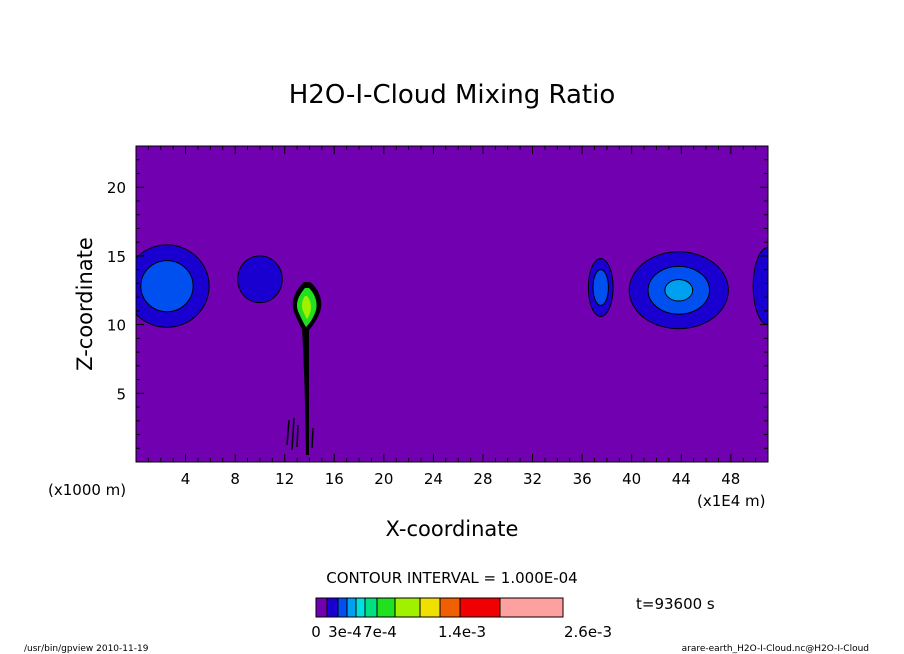  What do you see at coordinates (681, 479) in the screenshot?
I see `x-tick-label: 44` at bounding box center [681, 479].